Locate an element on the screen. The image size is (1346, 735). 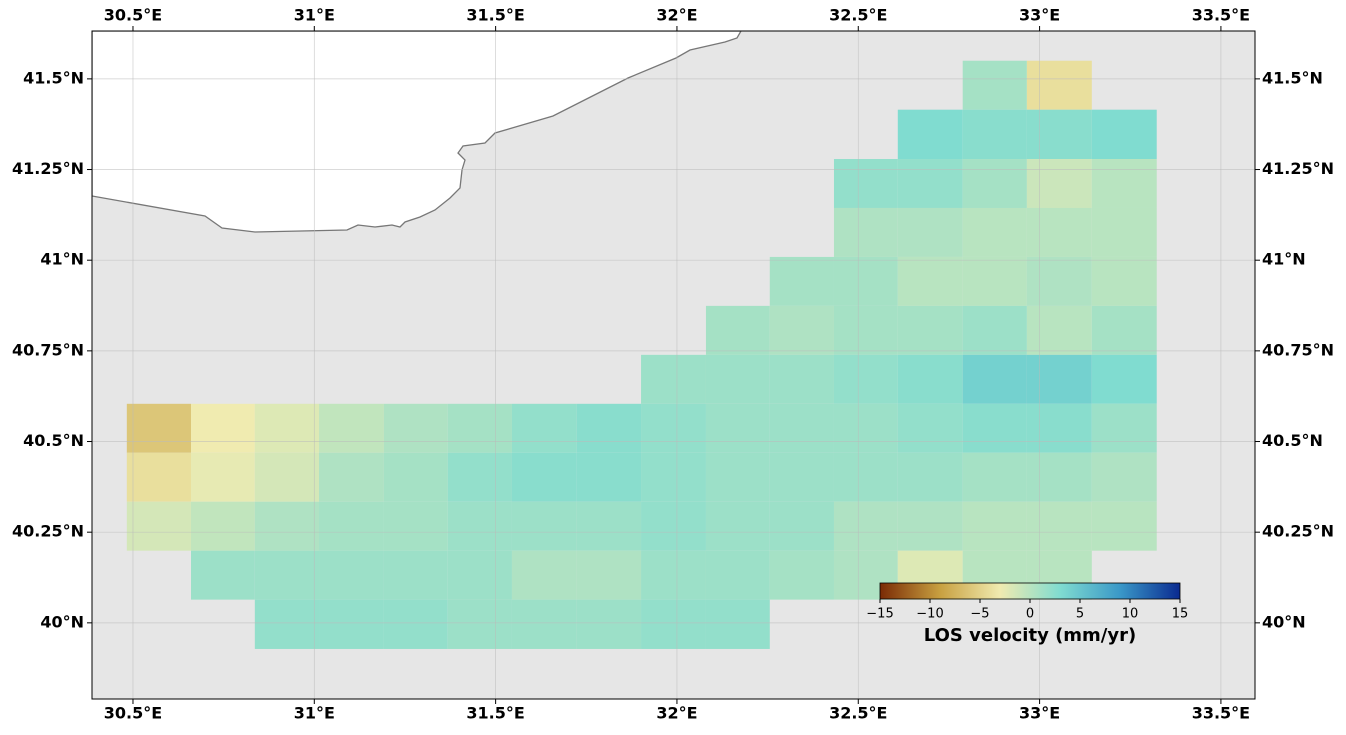
y-tick-label: 40°N is located at coordinates (1284, 621).